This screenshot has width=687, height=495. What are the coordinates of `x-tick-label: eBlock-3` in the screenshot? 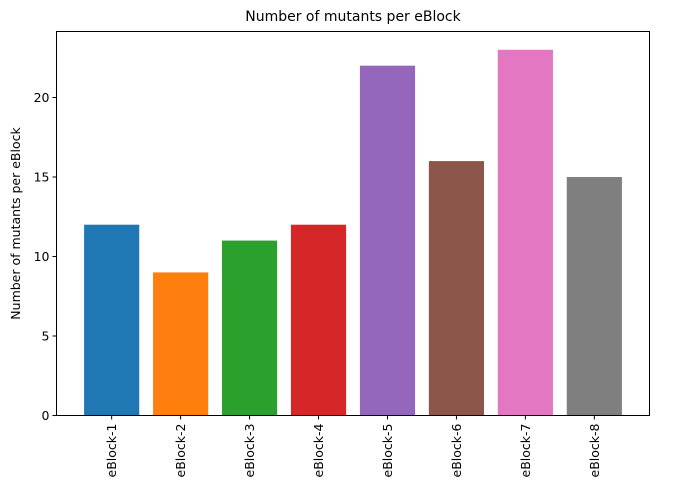 It's located at (249, 451).